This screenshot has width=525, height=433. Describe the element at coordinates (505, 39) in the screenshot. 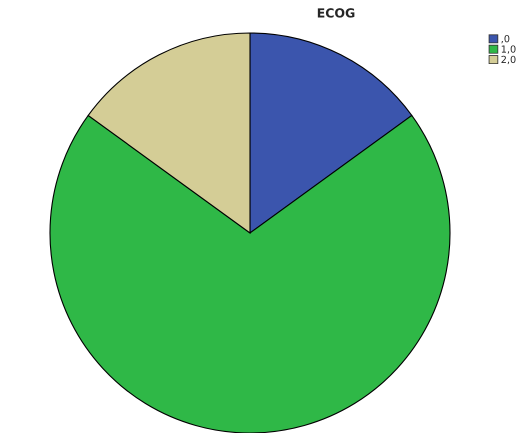

I see `legend-label: ,0` at that location.